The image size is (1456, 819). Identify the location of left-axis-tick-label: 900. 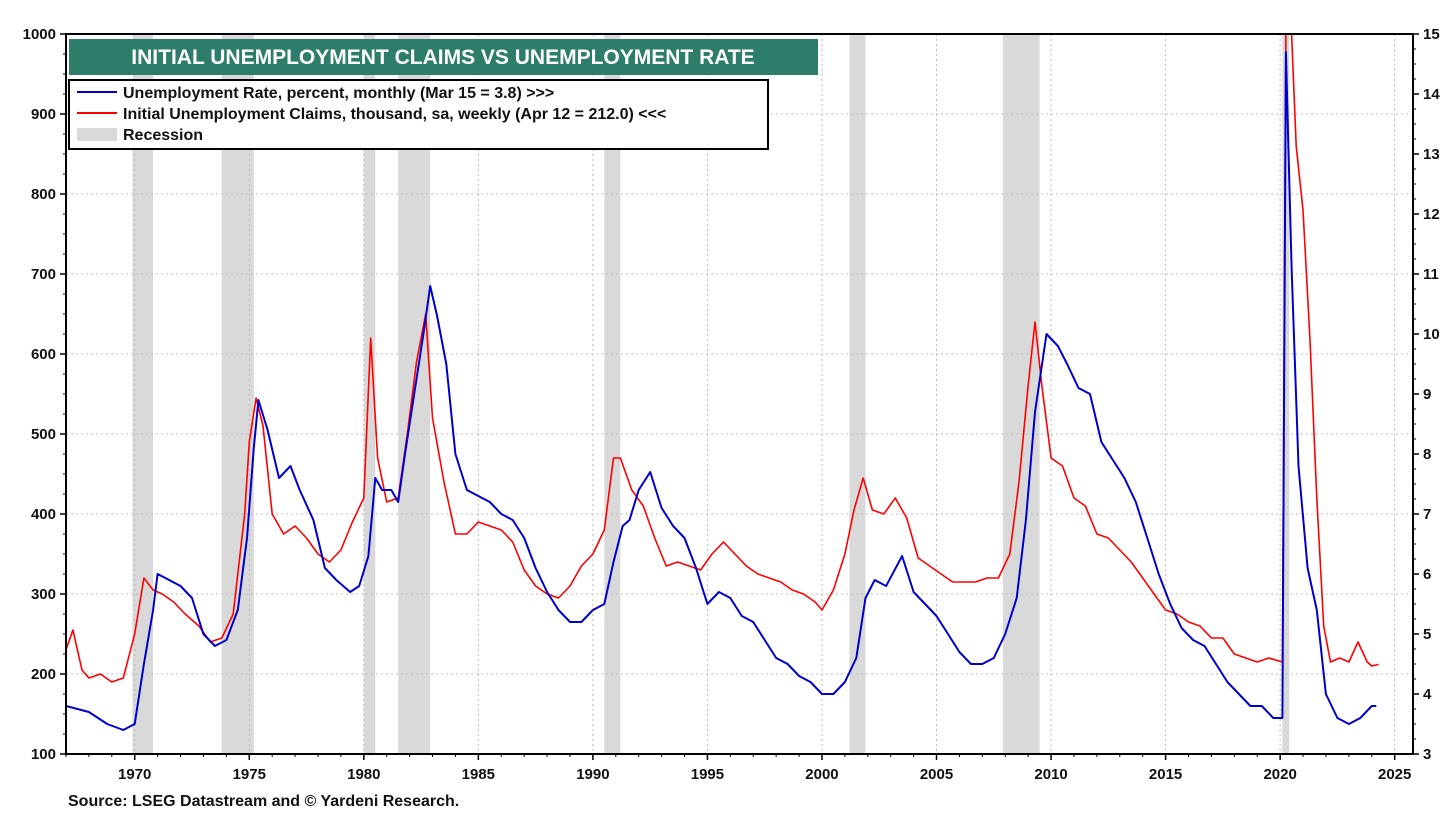
(43, 114).